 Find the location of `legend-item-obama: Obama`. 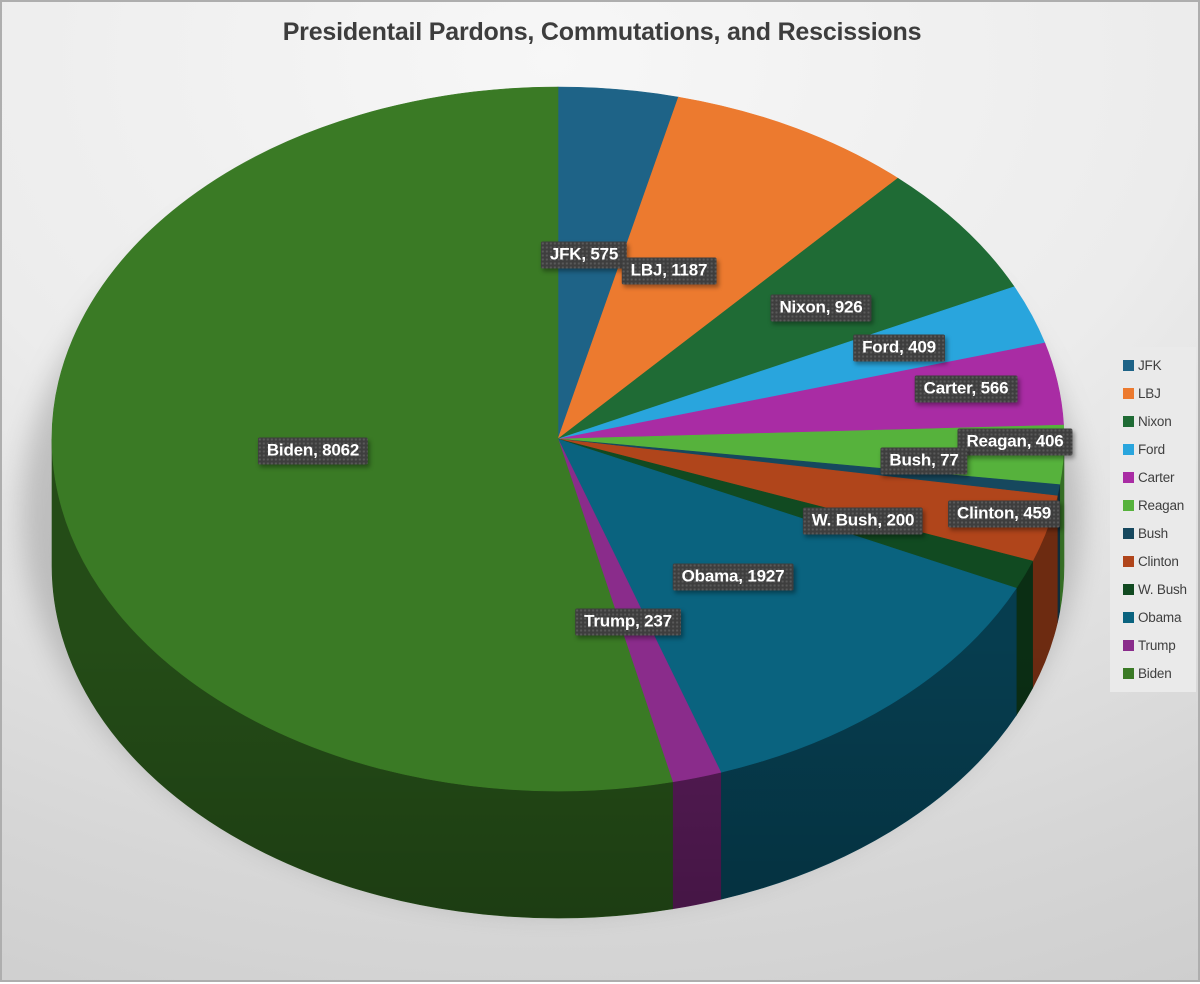

legend-item-obama: Obama is located at coordinates (1153, 617).